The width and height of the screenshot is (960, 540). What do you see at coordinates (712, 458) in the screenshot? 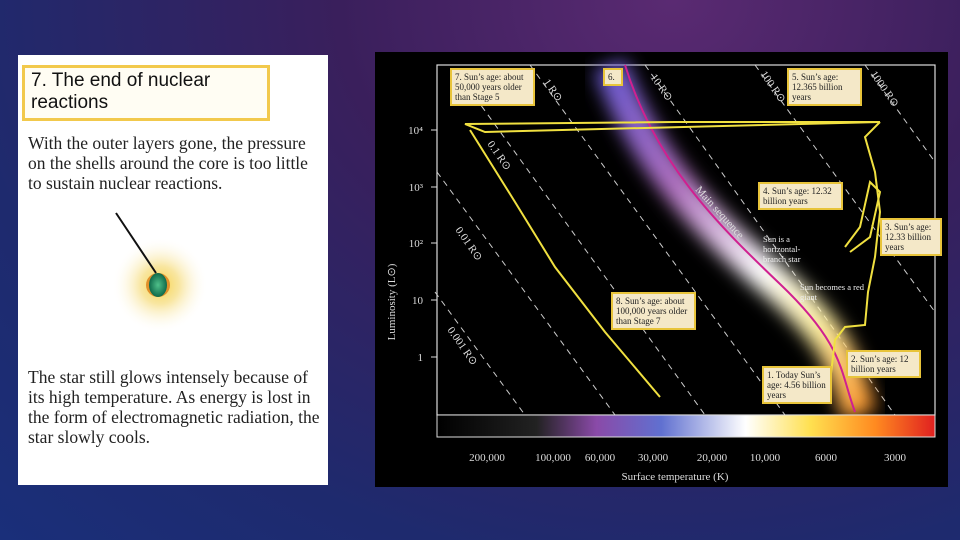
I see `x-tick-label: 20,000` at bounding box center [712, 458].